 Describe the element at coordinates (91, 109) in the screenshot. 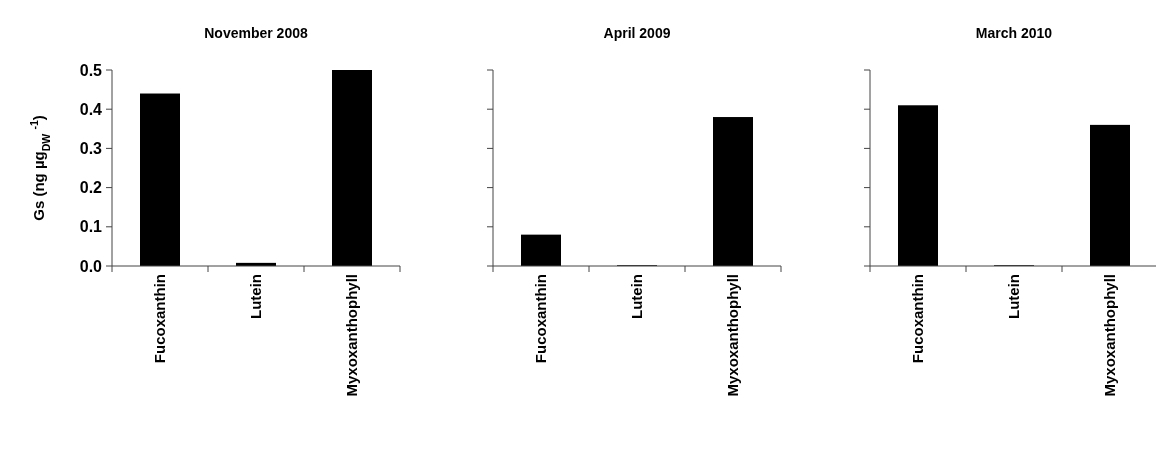

I see `y-tick-label: 0.4` at that location.